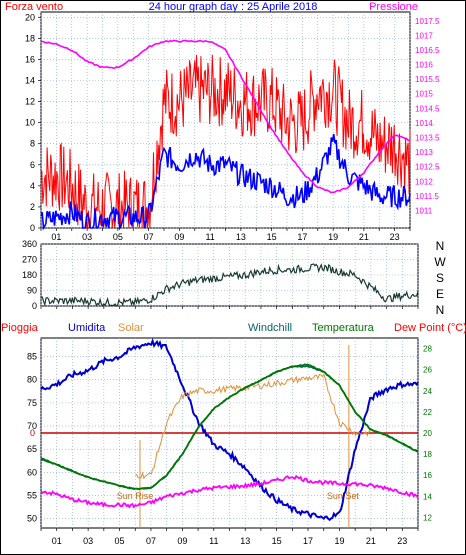 Image resolution: width=466 pixels, height=555 pixels. Describe the element at coordinates (135, 496) in the screenshot. I see `sunrise-label: Sun Rise` at that location.